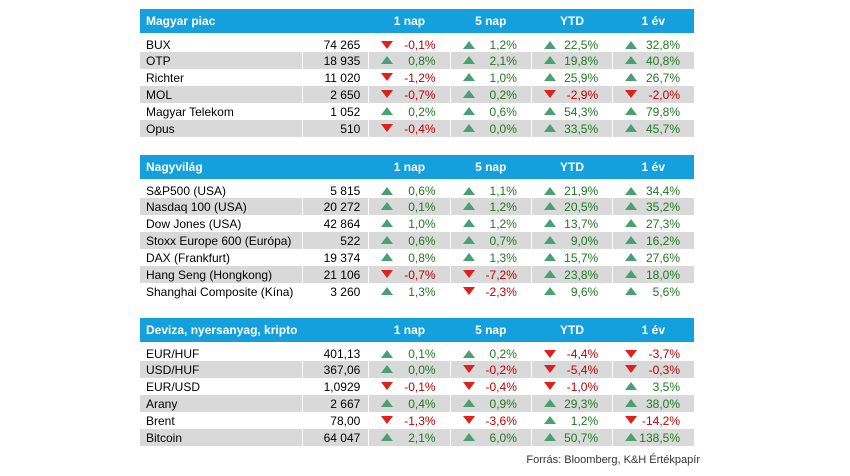 Image resolution: width=850 pixels, height=476 pixels. What do you see at coordinates (572, 94) in the screenshot?
I see `change-cell-ytd: -2,9%` at bounding box center [572, 94].